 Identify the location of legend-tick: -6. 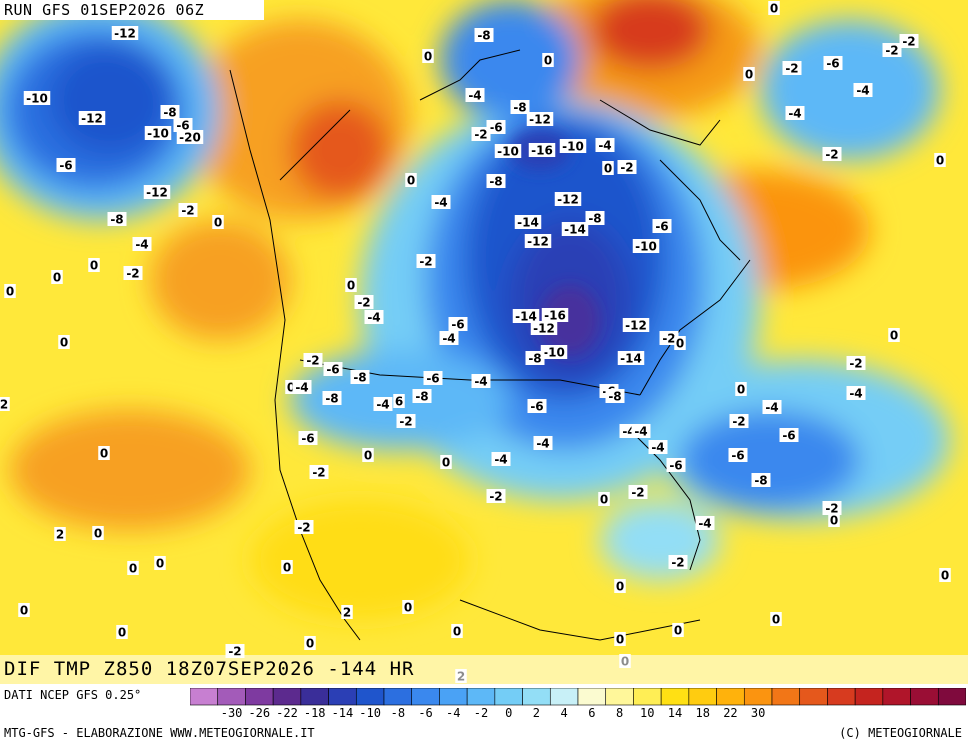
(425, 713).